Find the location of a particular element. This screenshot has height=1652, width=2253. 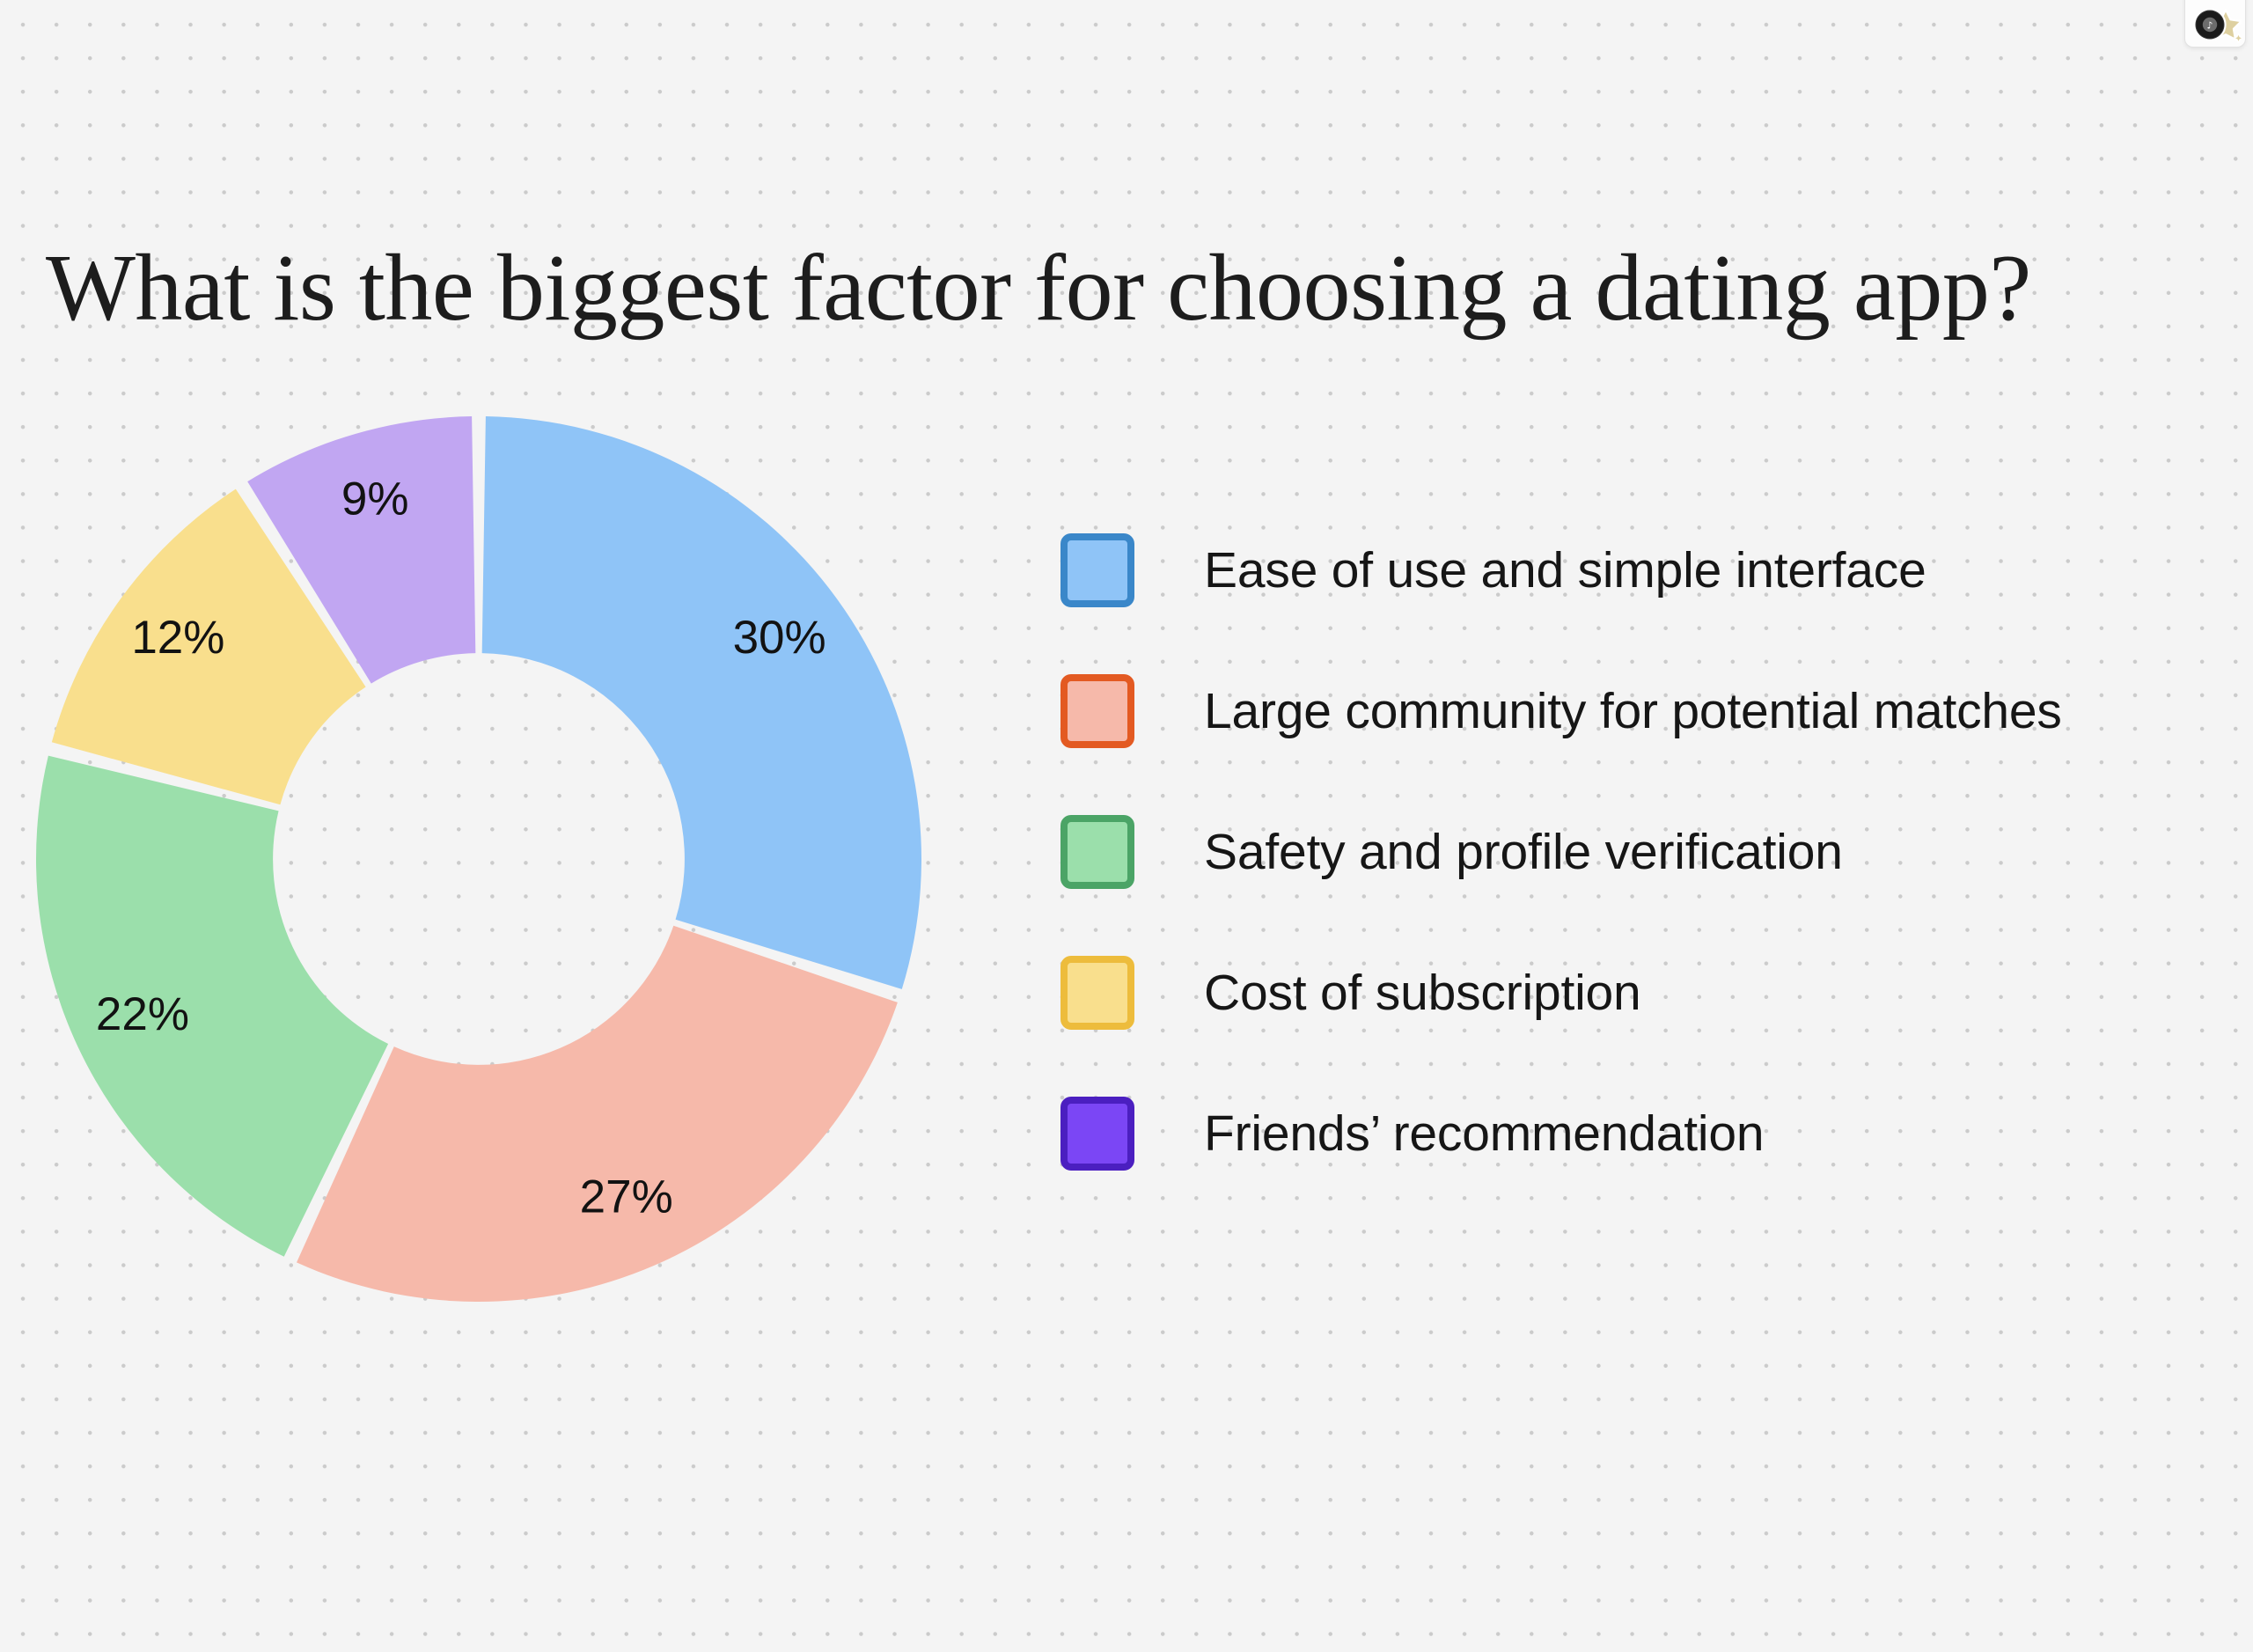

sticker-card: ♪ is located at coordinates (2215, 24).